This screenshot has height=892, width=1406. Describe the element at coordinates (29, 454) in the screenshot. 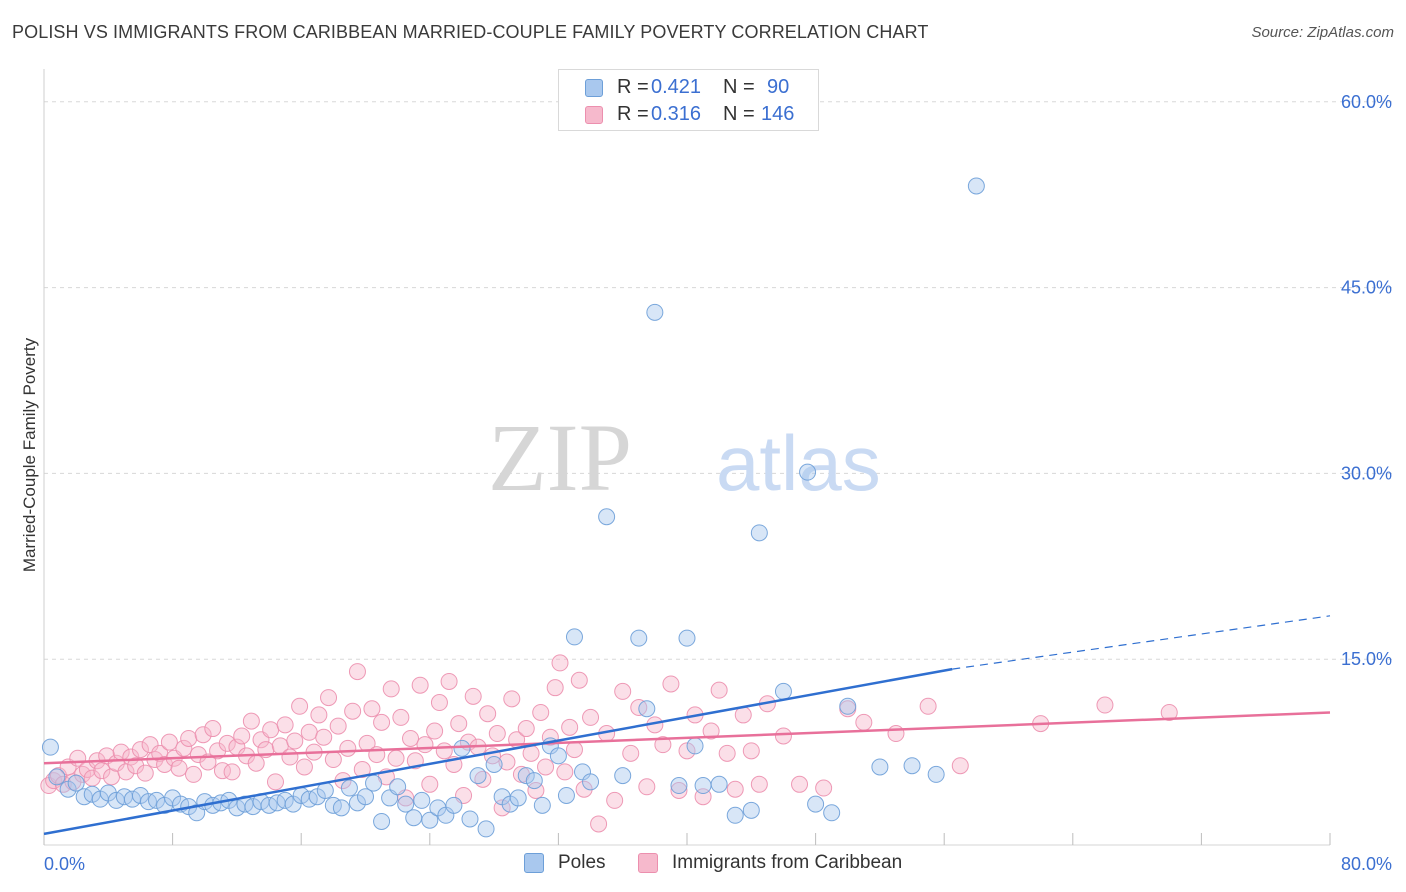

I see `y-axis-label: Married-Couple Family Poverty` at that location.